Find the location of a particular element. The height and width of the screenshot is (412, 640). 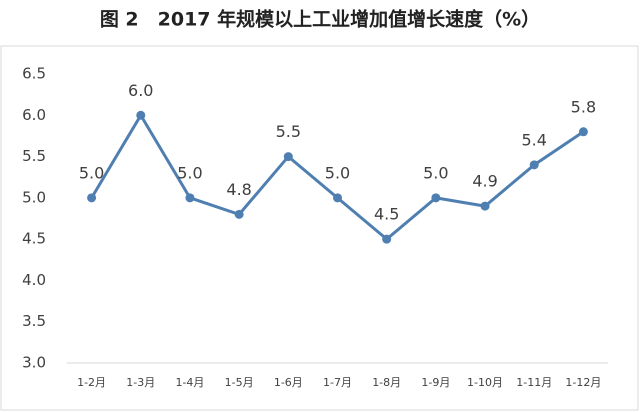

value-label: 4.9 is located at coordinates (484, 181).